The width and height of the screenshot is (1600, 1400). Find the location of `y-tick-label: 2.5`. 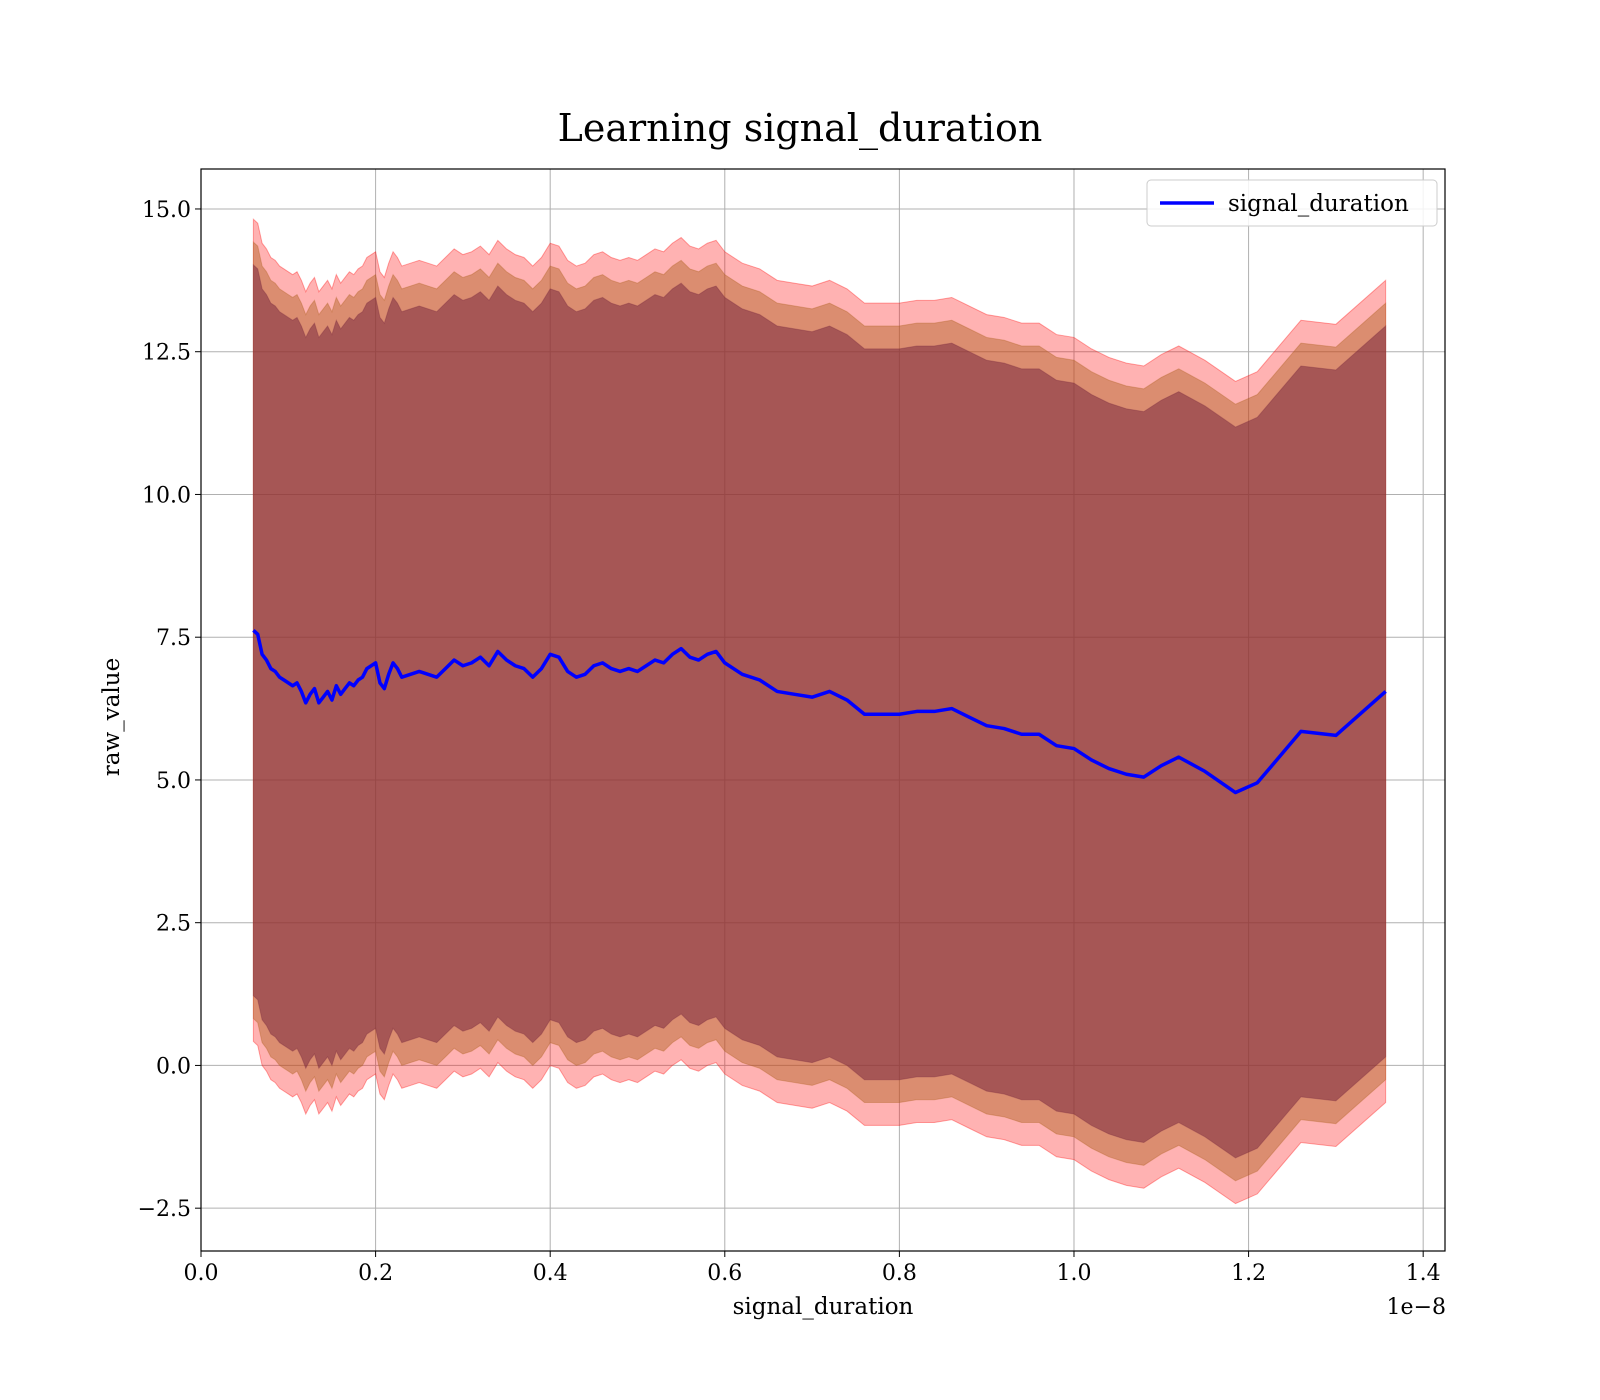

y-tick-label: 2.5 is located at coordinates (173, 924).